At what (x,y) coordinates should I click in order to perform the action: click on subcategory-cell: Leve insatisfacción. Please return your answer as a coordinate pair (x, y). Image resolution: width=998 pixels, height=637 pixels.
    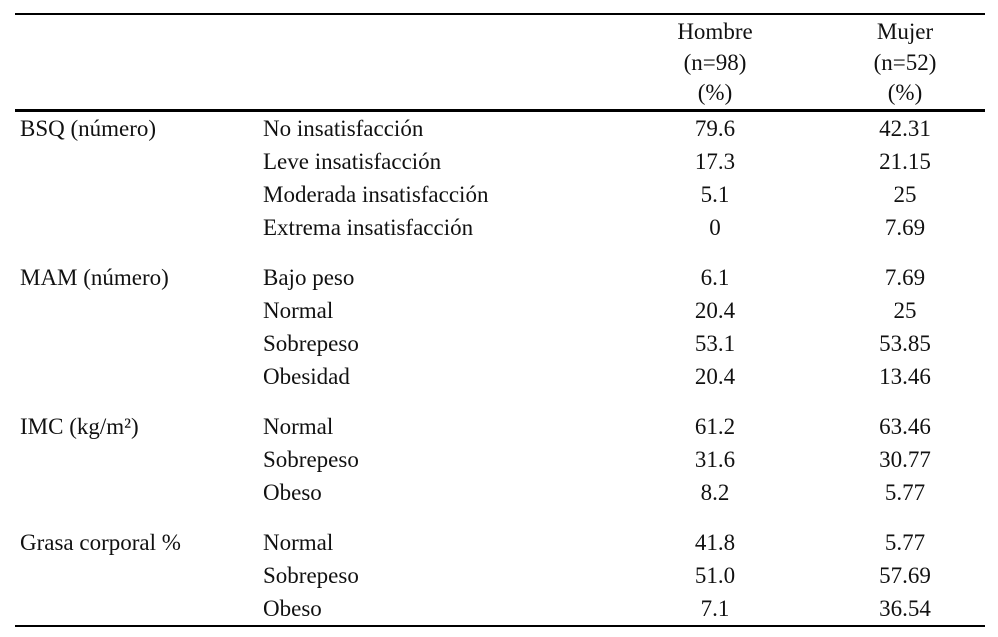
    Looking at the image, I should click on (352, 161).